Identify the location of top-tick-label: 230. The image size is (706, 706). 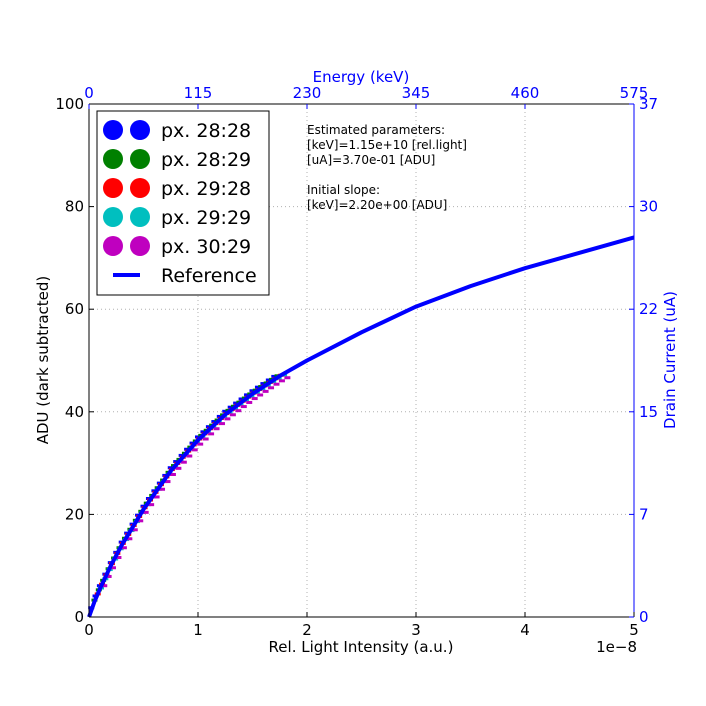
(307, 93).